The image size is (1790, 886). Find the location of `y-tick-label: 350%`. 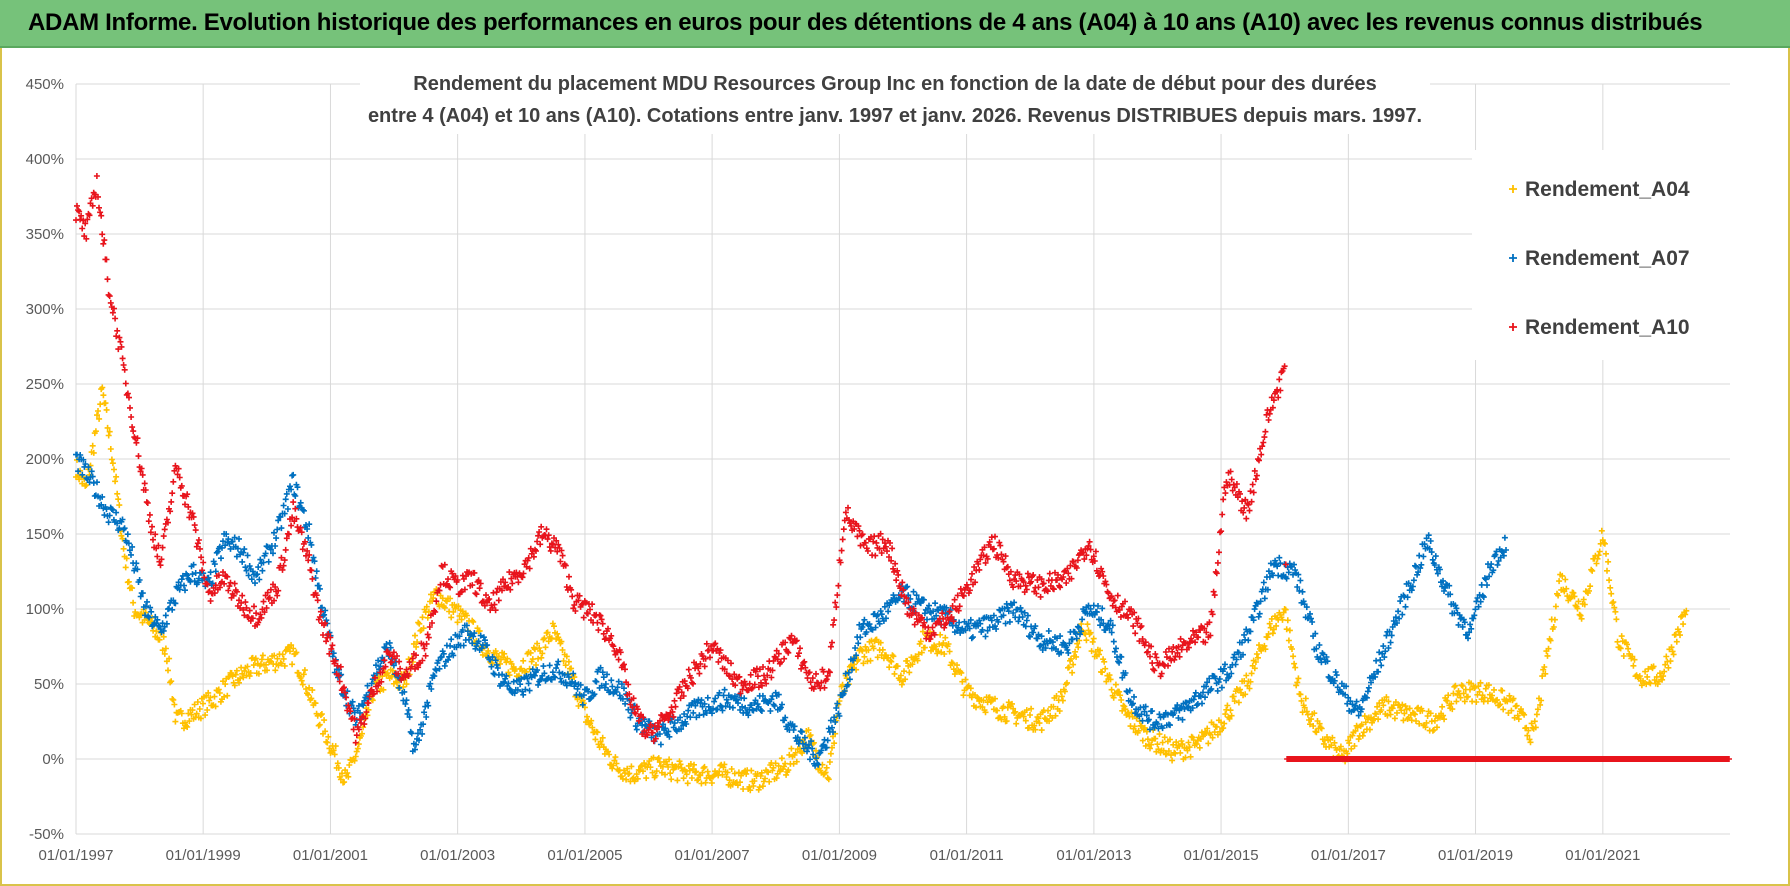

y-tick-label: 350% is located at coordinates (45, 234).